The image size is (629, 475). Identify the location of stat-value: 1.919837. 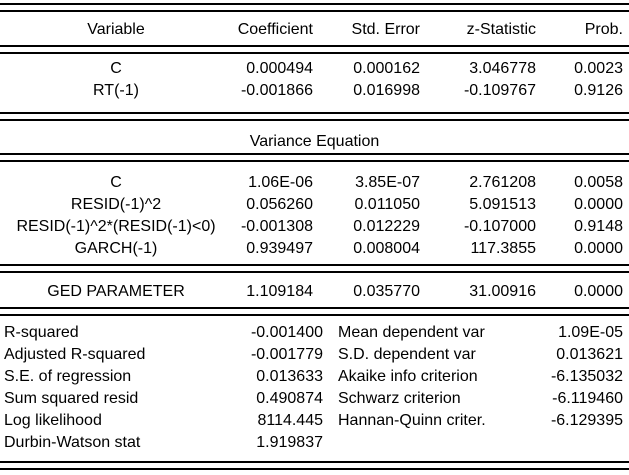
(289, 442).